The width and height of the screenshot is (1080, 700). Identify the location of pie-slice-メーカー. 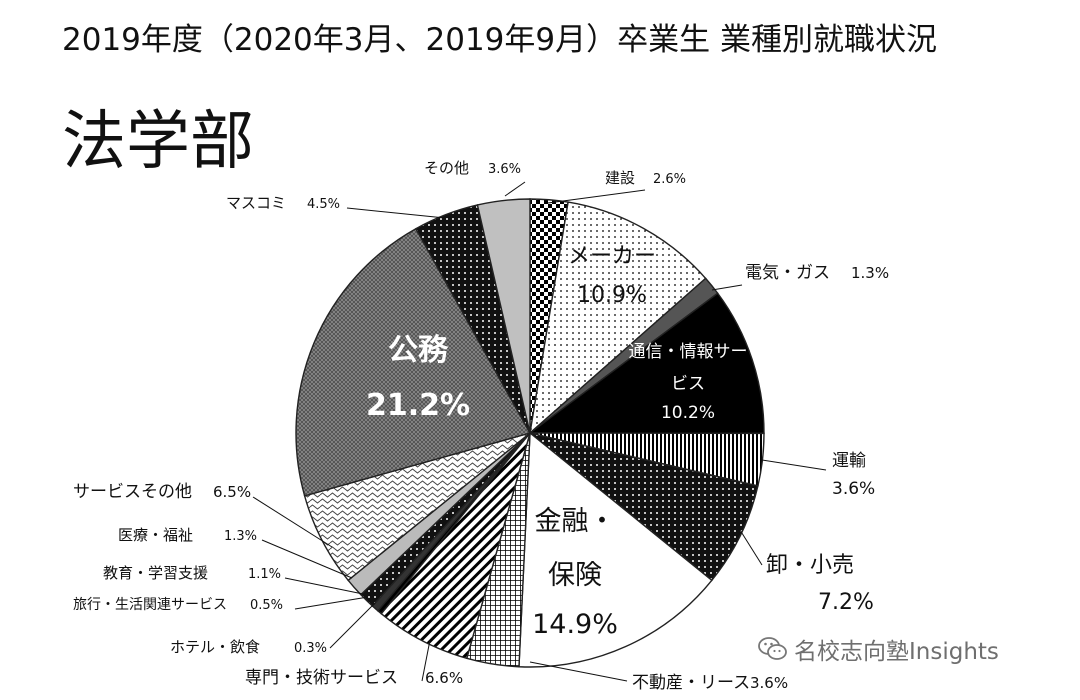
(617, 318).